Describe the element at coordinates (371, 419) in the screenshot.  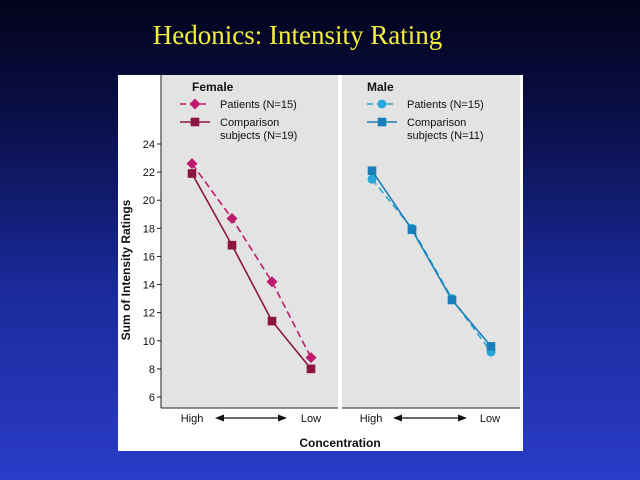
I see `male-x-label-high: High` at that location.